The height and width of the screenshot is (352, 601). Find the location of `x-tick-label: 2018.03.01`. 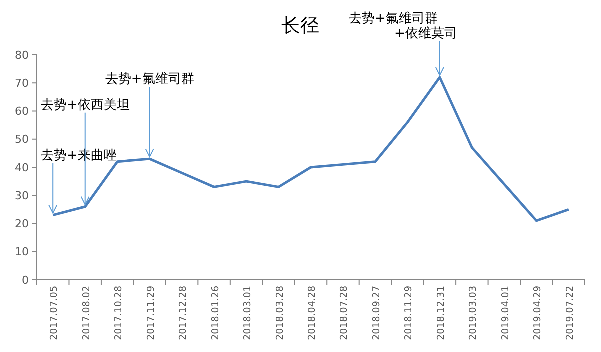

x-tick-label: 2018.03.01 is located at coordinates (248, 313).